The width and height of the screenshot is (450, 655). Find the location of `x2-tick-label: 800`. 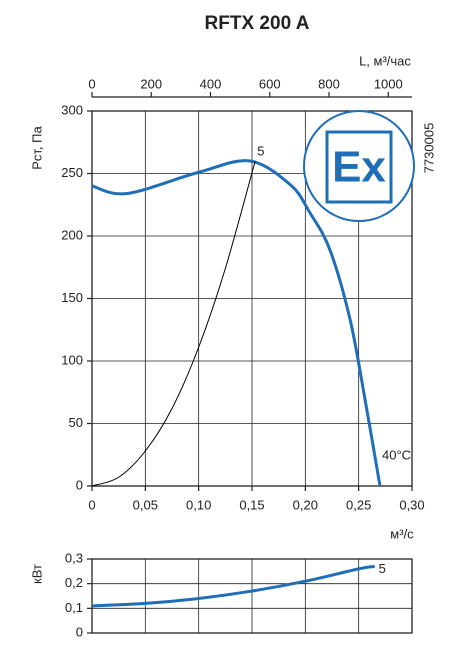

x2-tick-label: 800 is located at coordinates (329, 83).